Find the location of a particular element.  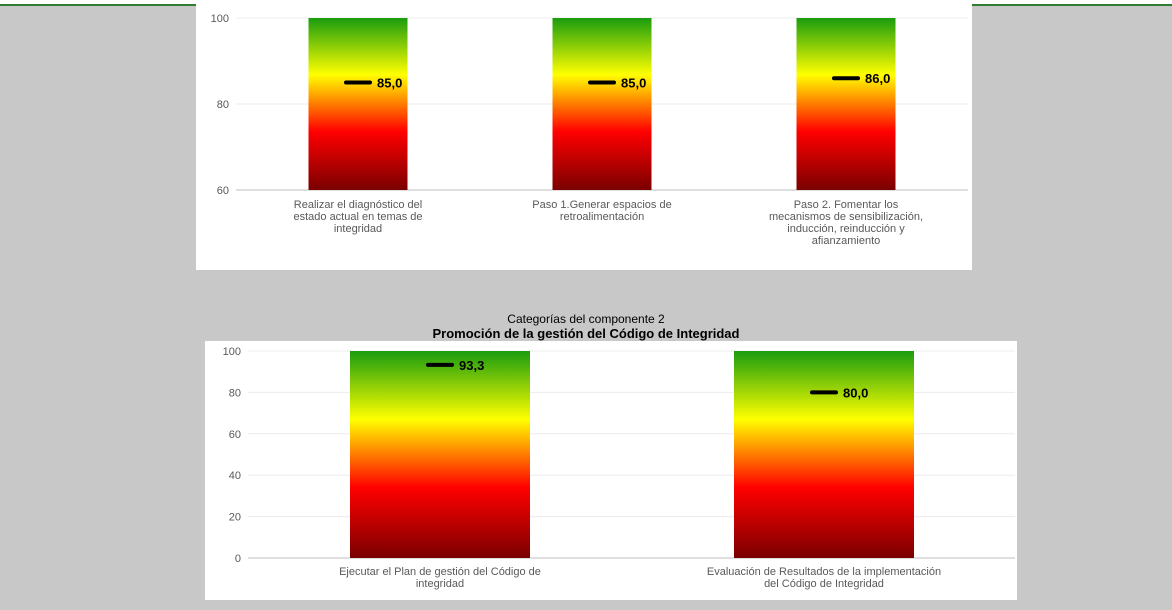

top-rule-right is located at coordinates (1072, 3).